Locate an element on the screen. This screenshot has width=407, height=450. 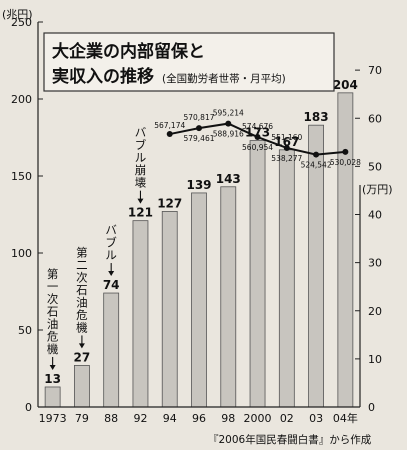
income-label-below: 579,461 is located at coordinates (198, 138).